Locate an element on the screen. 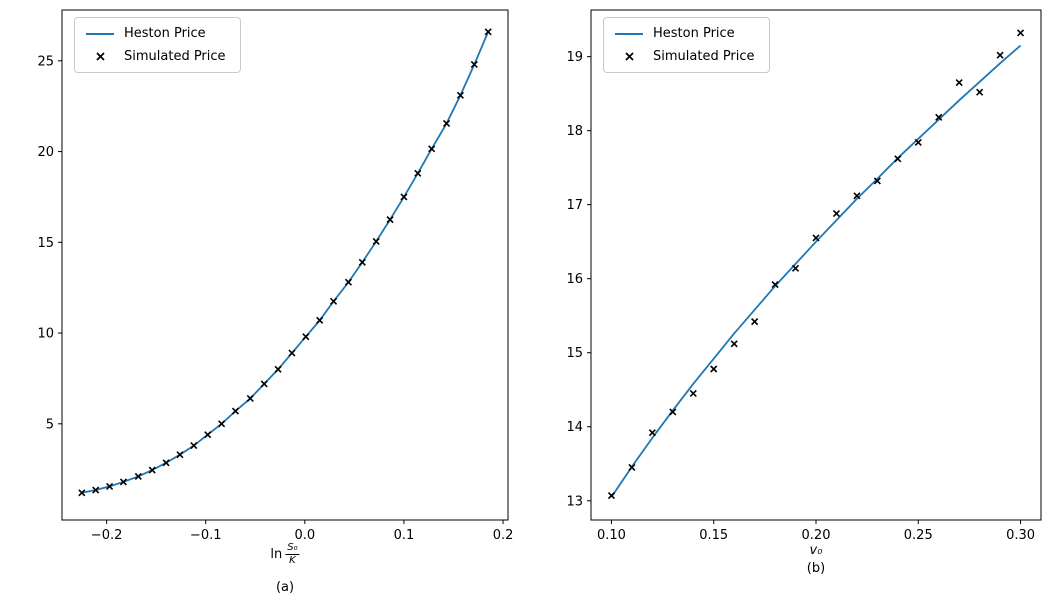 Image resolution: width=1056 pixels, height=606 pixels. y-tick-label: 19 is located at coordinates (574, 57).